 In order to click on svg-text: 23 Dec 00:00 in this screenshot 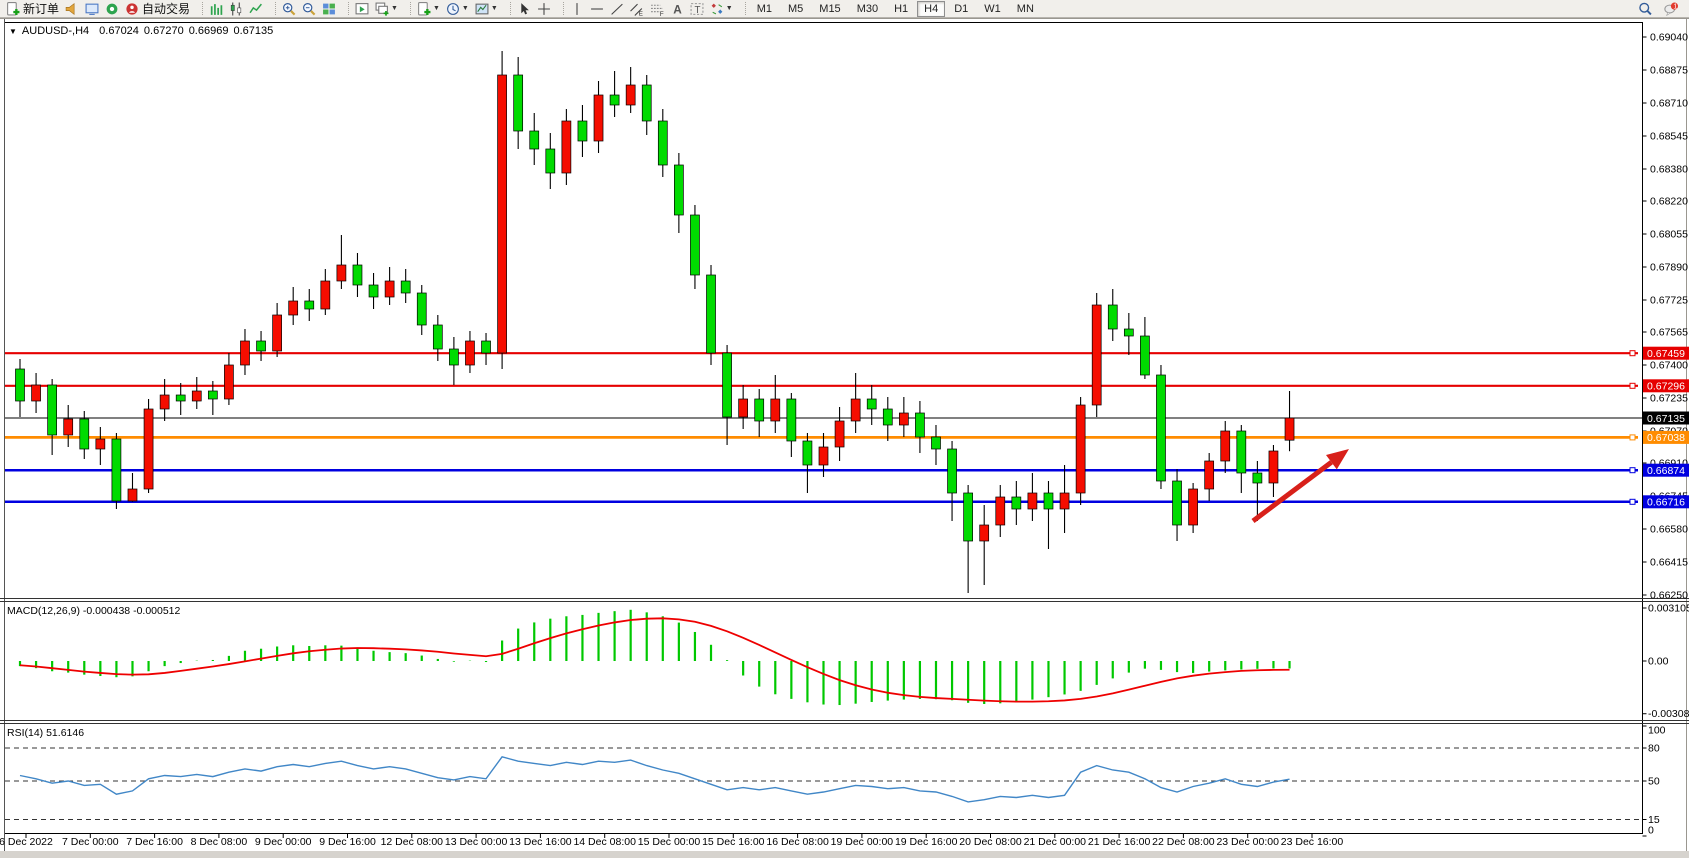, I will do `click(1247, 842)`.